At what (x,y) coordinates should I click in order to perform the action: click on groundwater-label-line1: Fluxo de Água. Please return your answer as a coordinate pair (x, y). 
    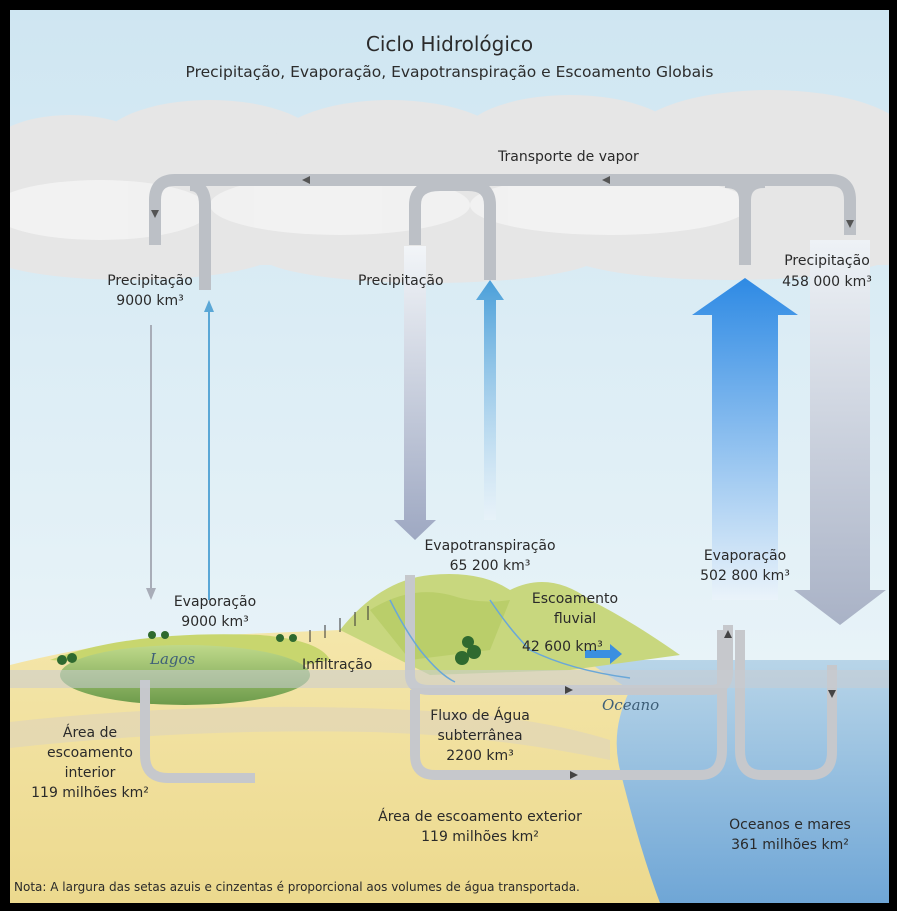
    Looking at the image, I should click on (480, 716).